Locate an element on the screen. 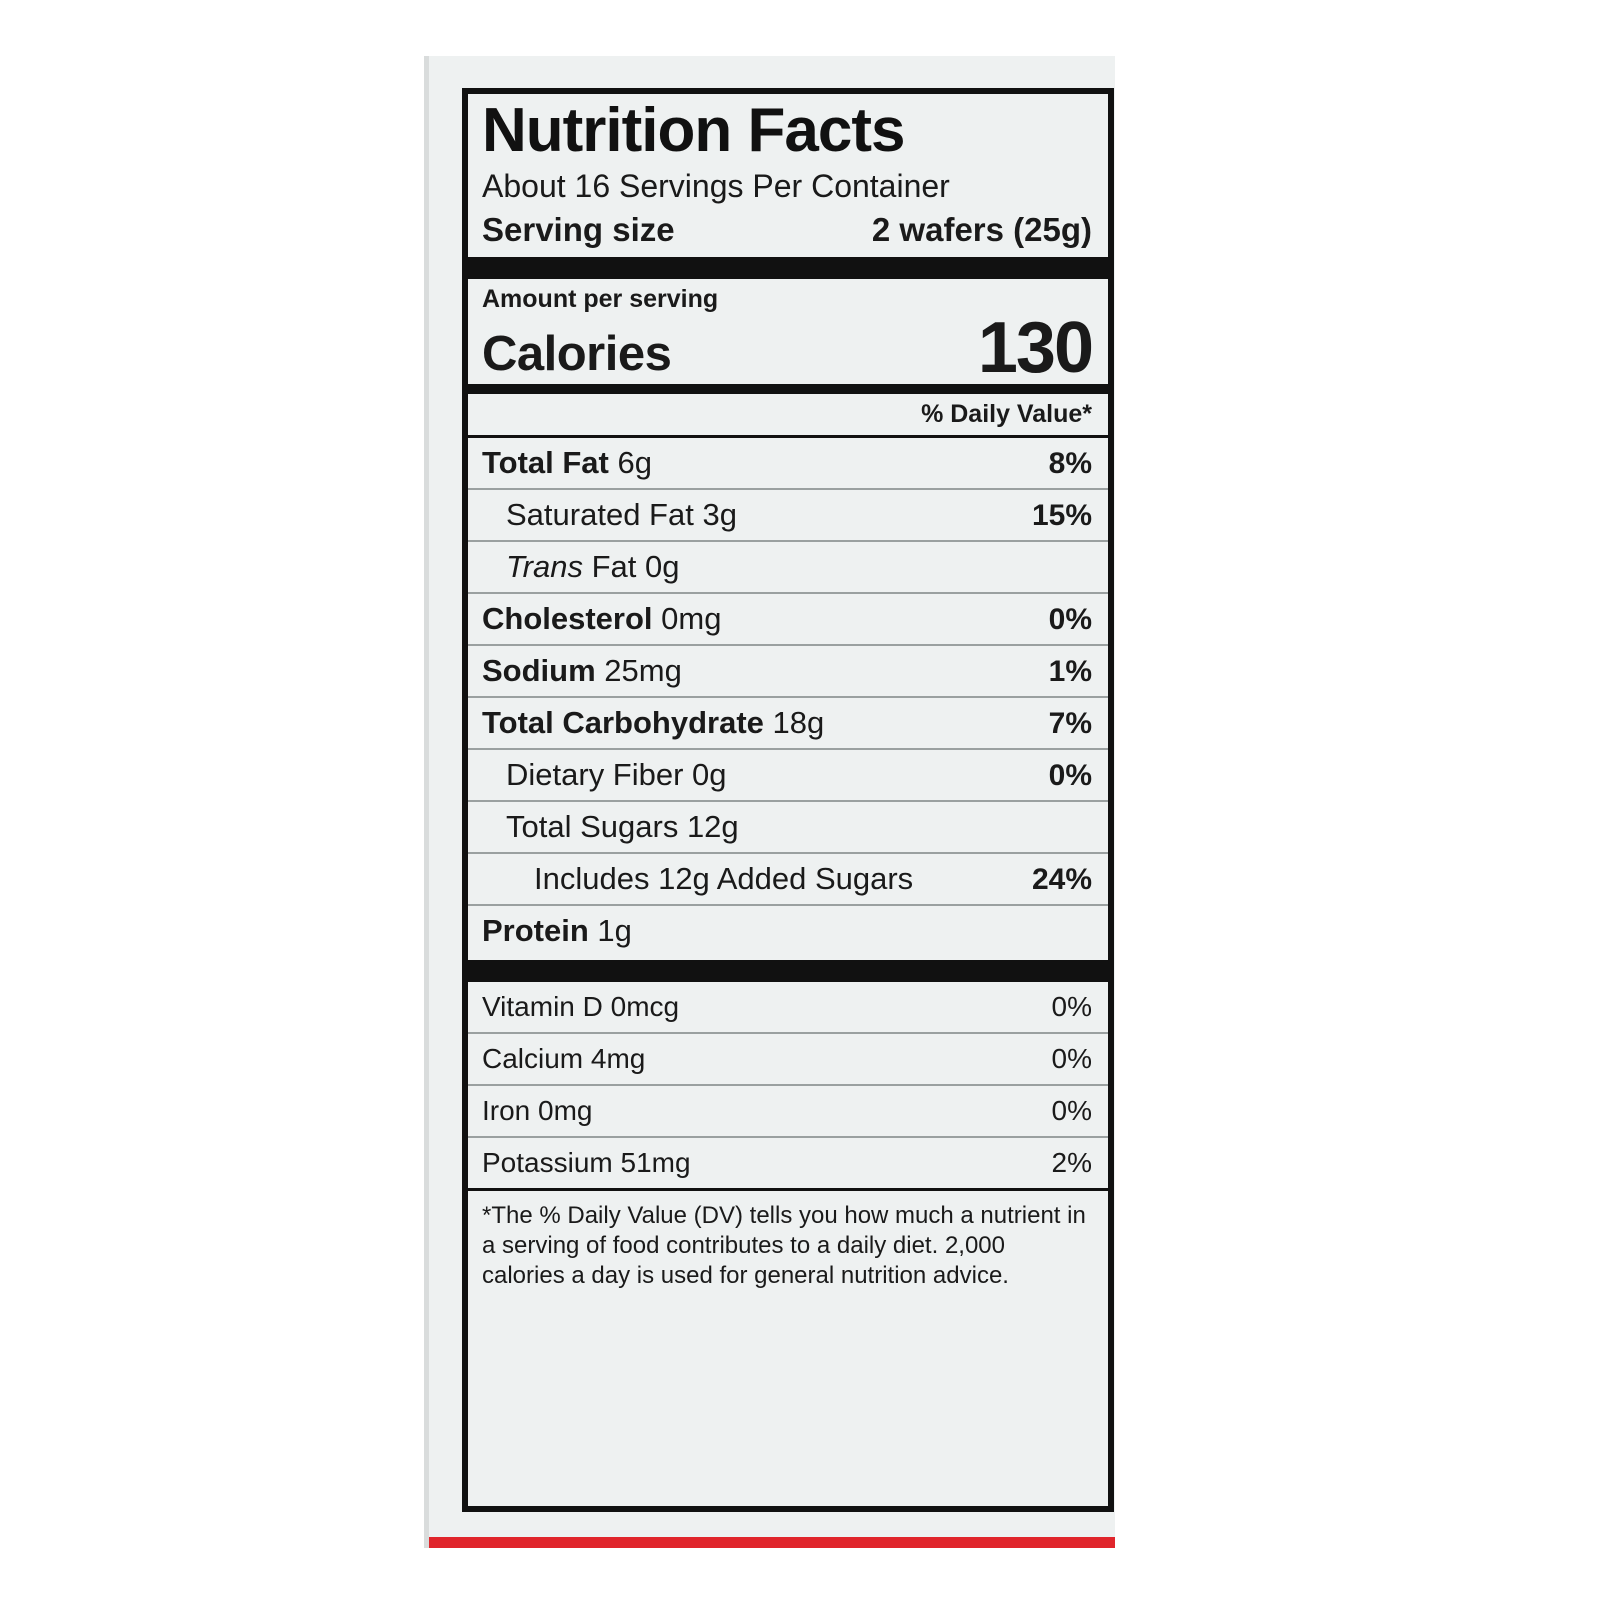 The height and width of the screenshot is (1600, 1600). vitamin-name: Iron 0mg is located at coordinates (537, 1111).